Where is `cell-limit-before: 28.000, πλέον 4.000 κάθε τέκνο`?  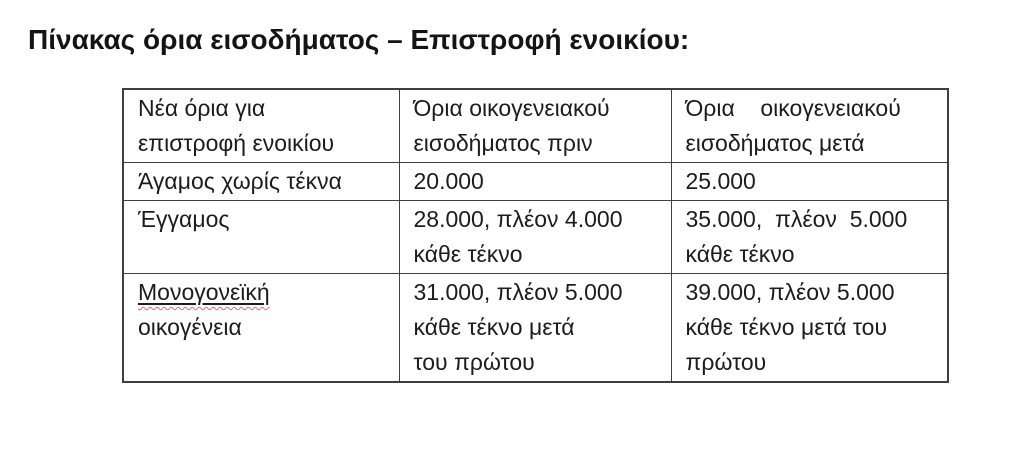
cell-limit-before: 28.000, πλέον 4.000 κάθε τέκνο is located at coordinates (535, 237).